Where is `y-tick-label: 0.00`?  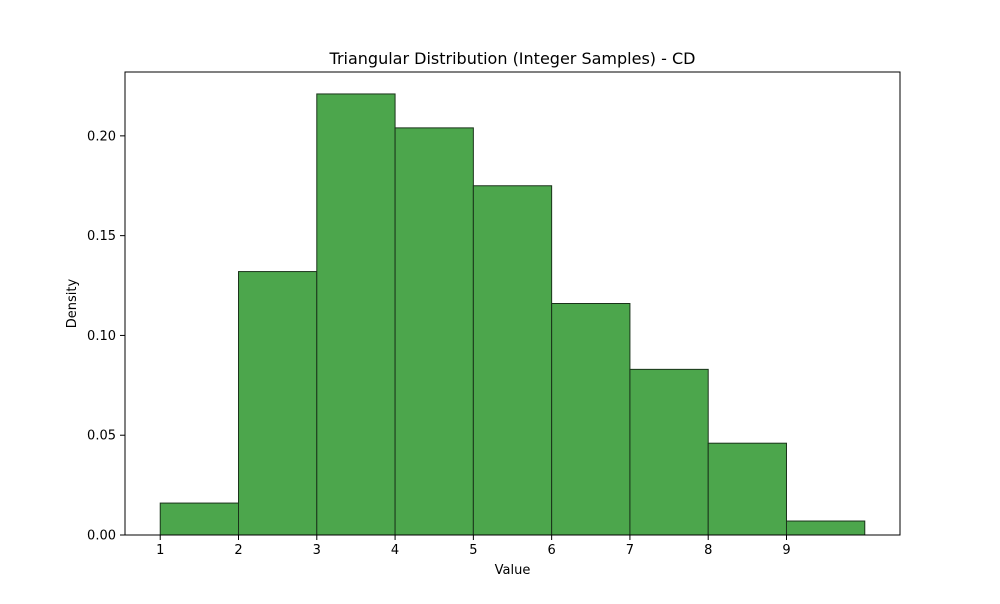
y-tick-label: 0.00 is located at coordinates (101, 536).